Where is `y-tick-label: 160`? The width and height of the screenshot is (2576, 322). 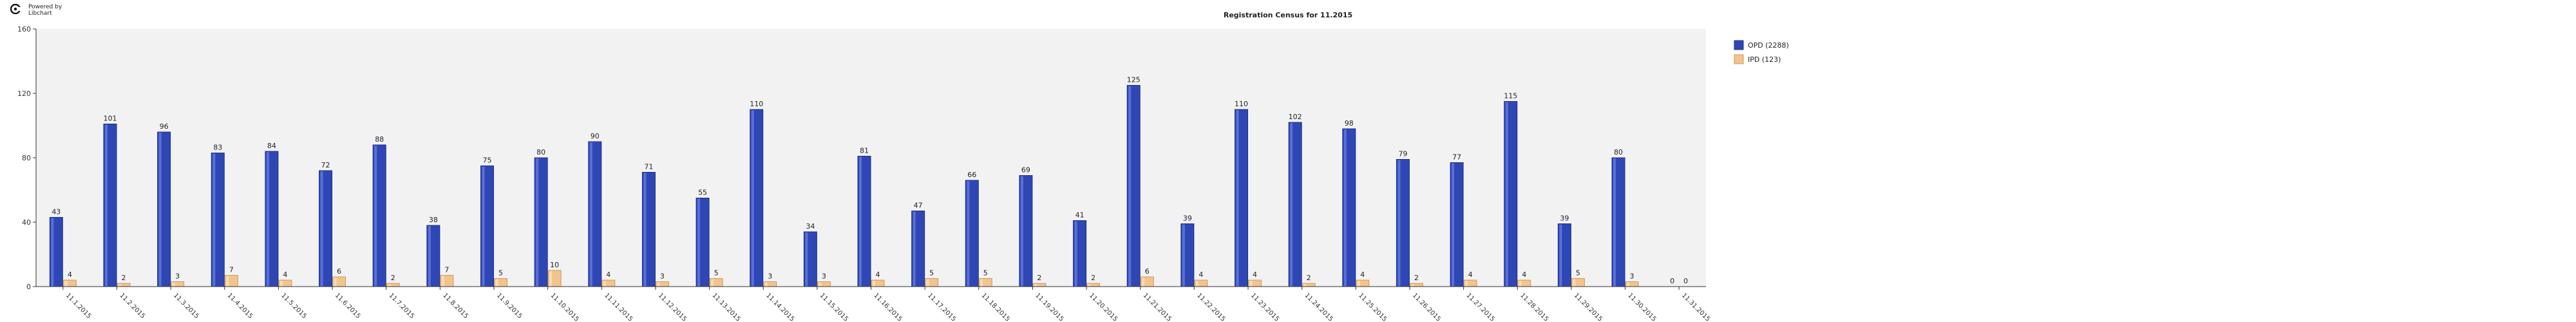
y-tick-label: 160 is located at coordinates (24, 29).